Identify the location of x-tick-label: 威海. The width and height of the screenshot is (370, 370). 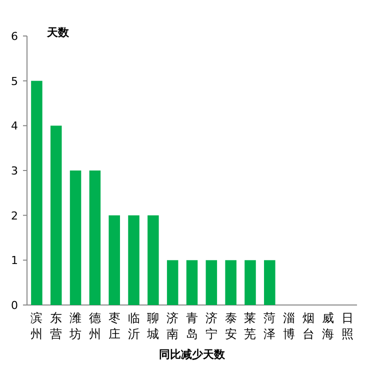
(328, 326).